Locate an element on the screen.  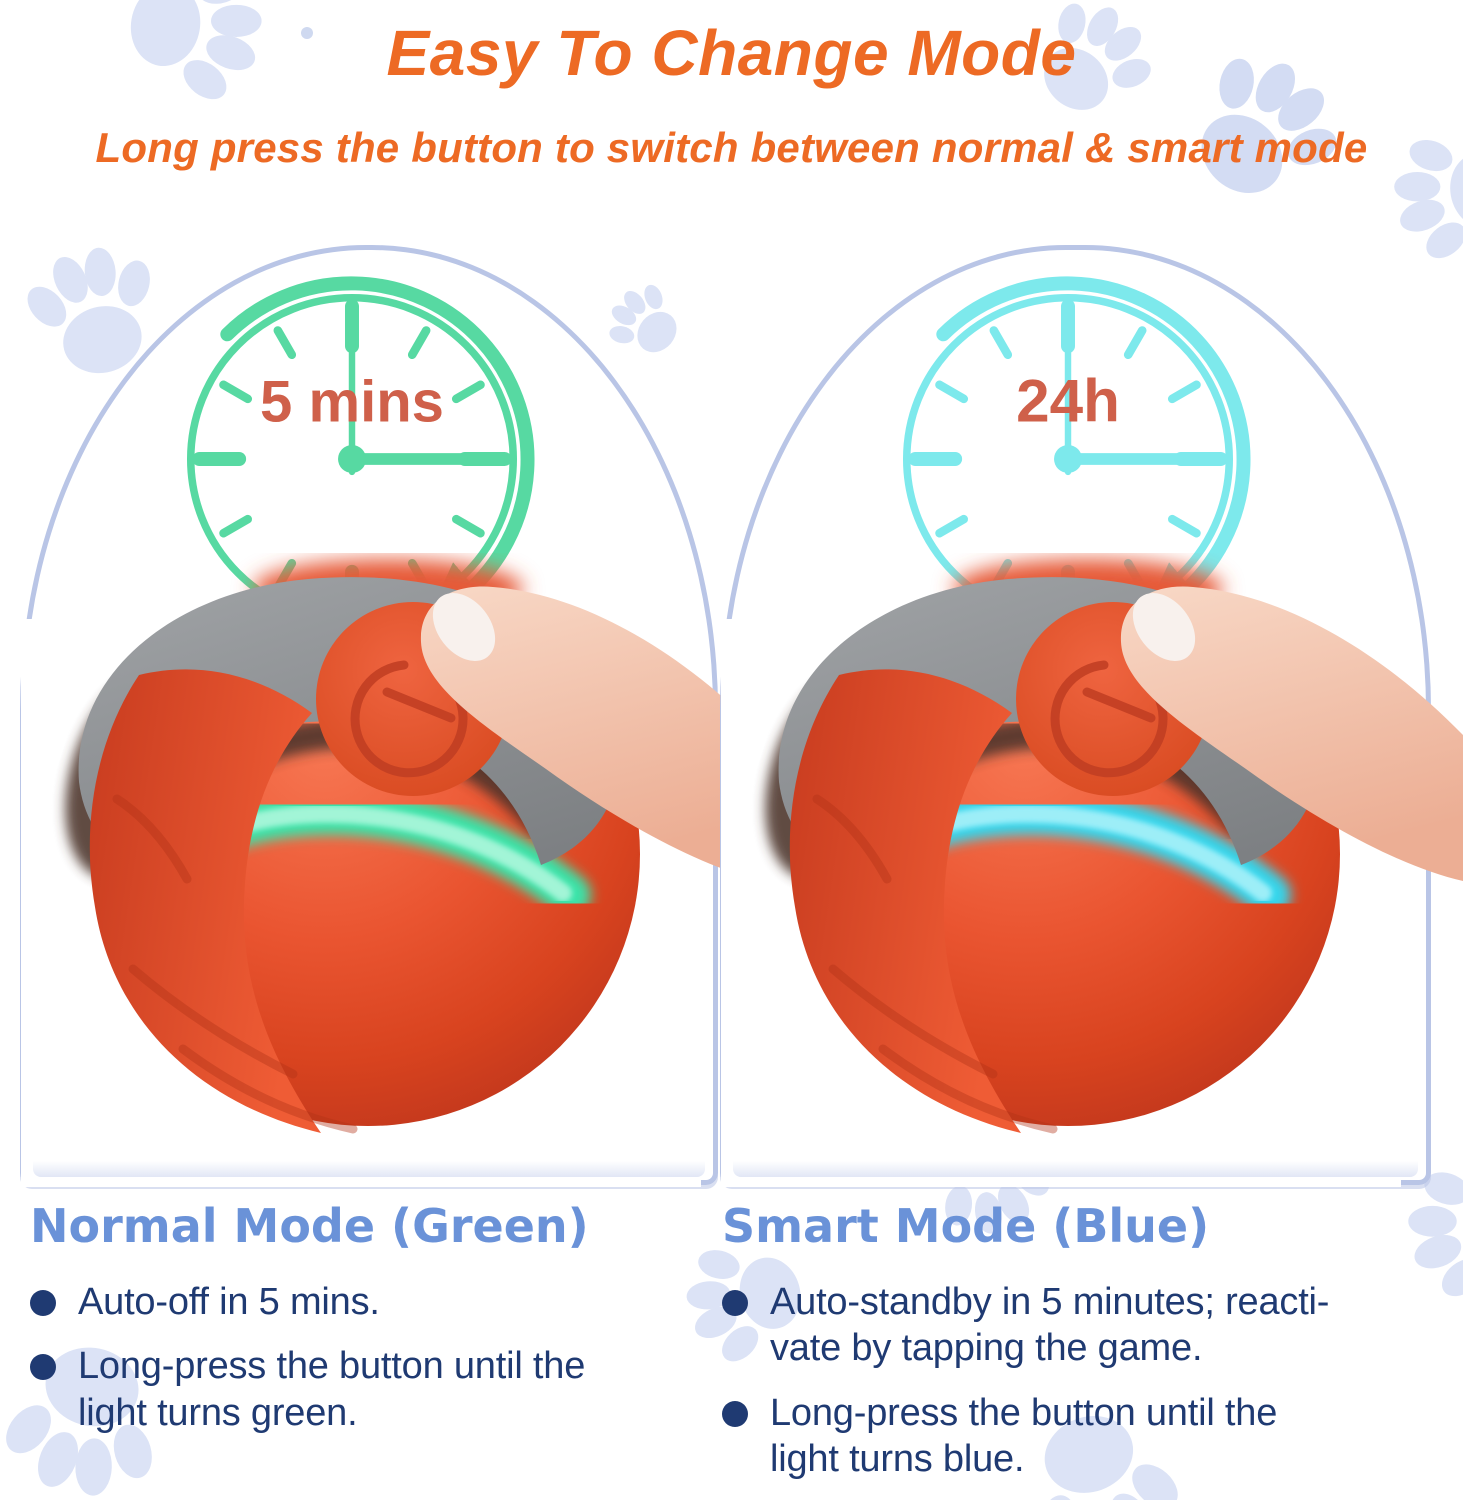
list-item: Auto-off in 5 mins. is located at coordinates (366, 1302).